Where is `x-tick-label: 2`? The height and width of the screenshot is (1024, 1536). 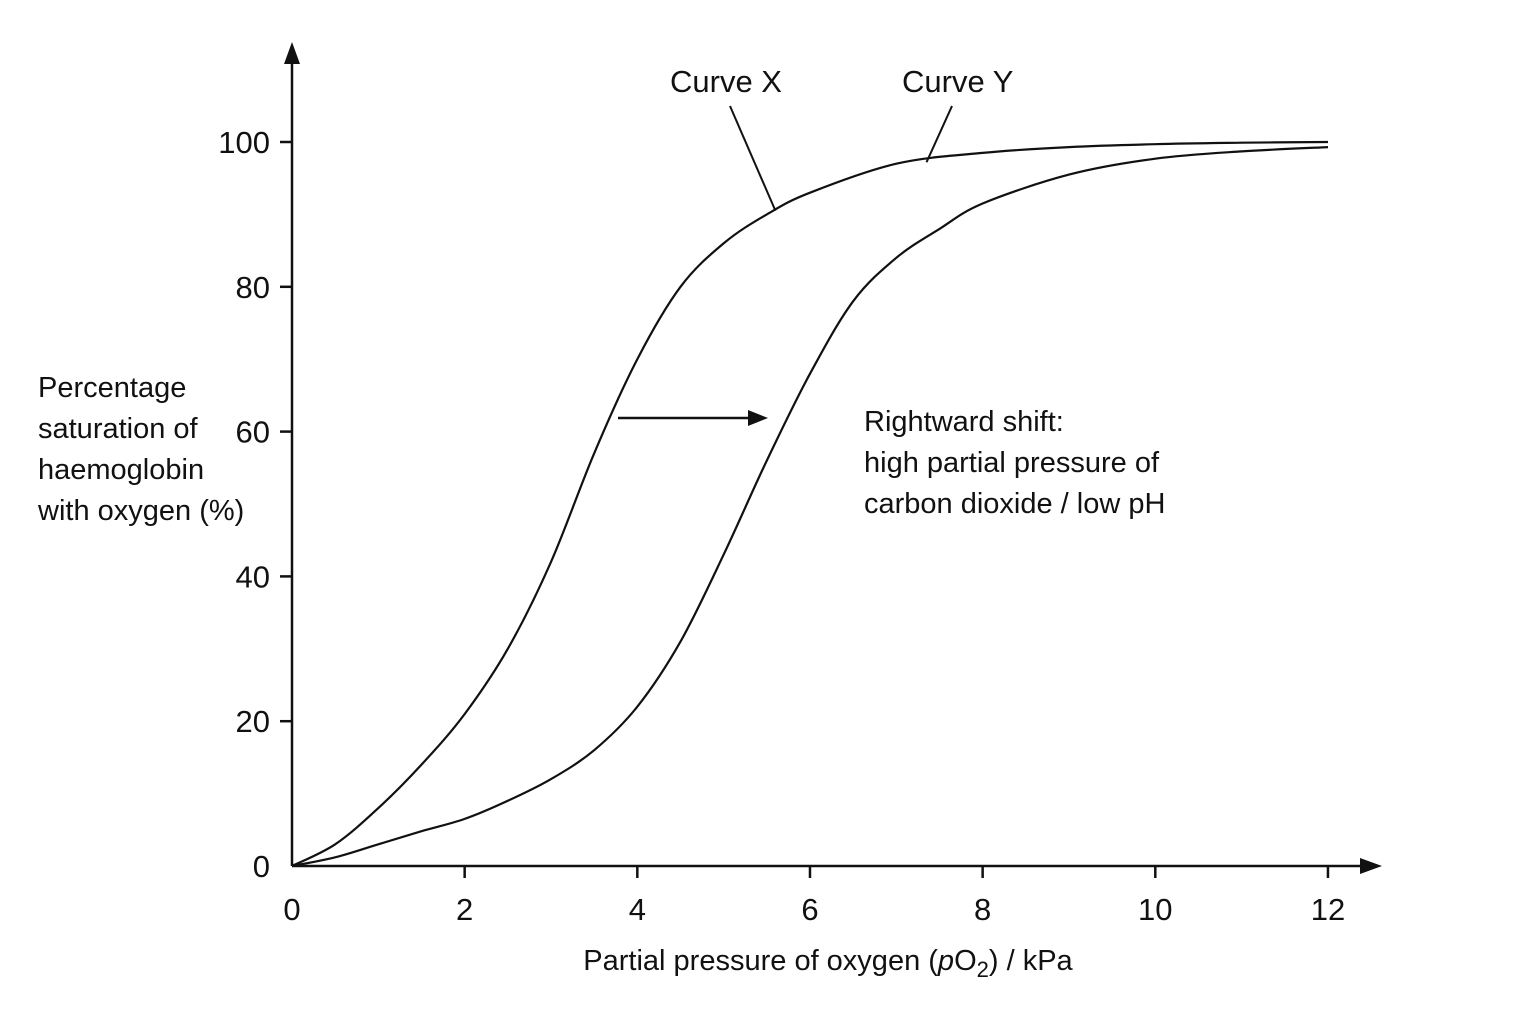
x-tick-label: 2 is located at coordinates (464, 909).